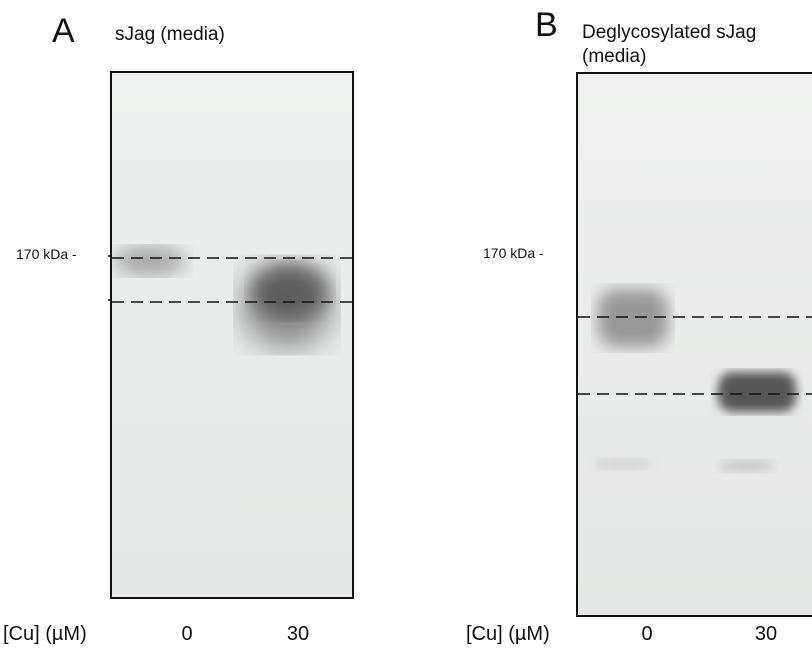 This screenshot has height=650, width=812. What do you see at coordinates (63, 31) in the screenshot?
I see `panel-a-letter: A` at bounding box center [63, 31].